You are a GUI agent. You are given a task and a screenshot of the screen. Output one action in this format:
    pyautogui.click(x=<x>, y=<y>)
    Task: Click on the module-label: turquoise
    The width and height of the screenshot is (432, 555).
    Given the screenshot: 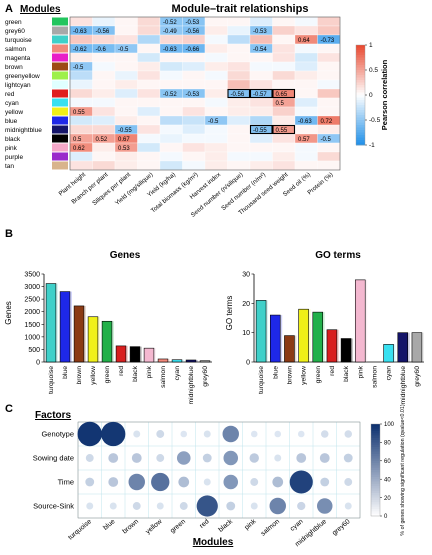 What is the action you would take?
    pyautogui.click(x=18, y=40)
    